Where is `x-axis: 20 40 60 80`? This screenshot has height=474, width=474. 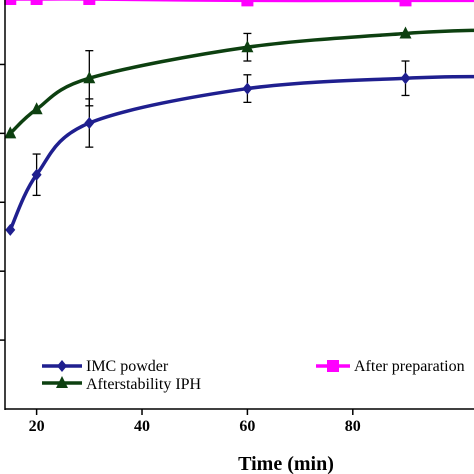 x-axis: 20 40 60 80 is located at coordinates (239, 421).